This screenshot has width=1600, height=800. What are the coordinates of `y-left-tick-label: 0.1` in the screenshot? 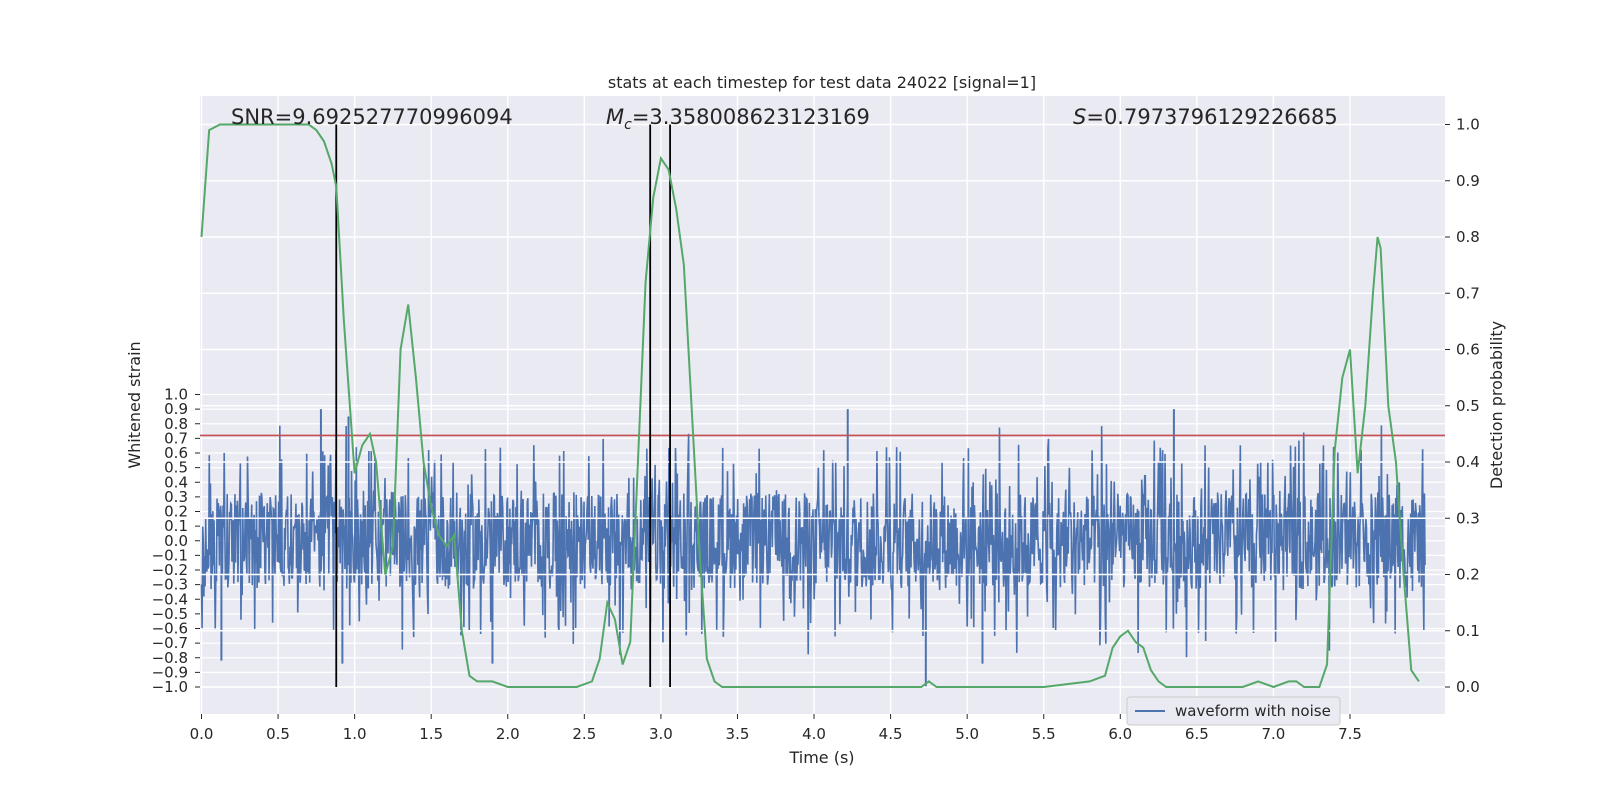 It's located at (176, 526).